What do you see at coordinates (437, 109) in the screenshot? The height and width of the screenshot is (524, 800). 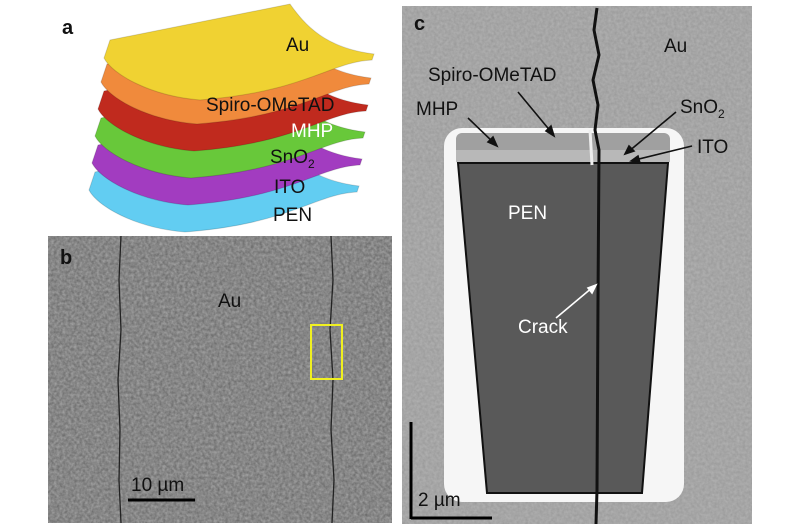 I see `label-mhp: MHP` at bounding box center [437, 109].